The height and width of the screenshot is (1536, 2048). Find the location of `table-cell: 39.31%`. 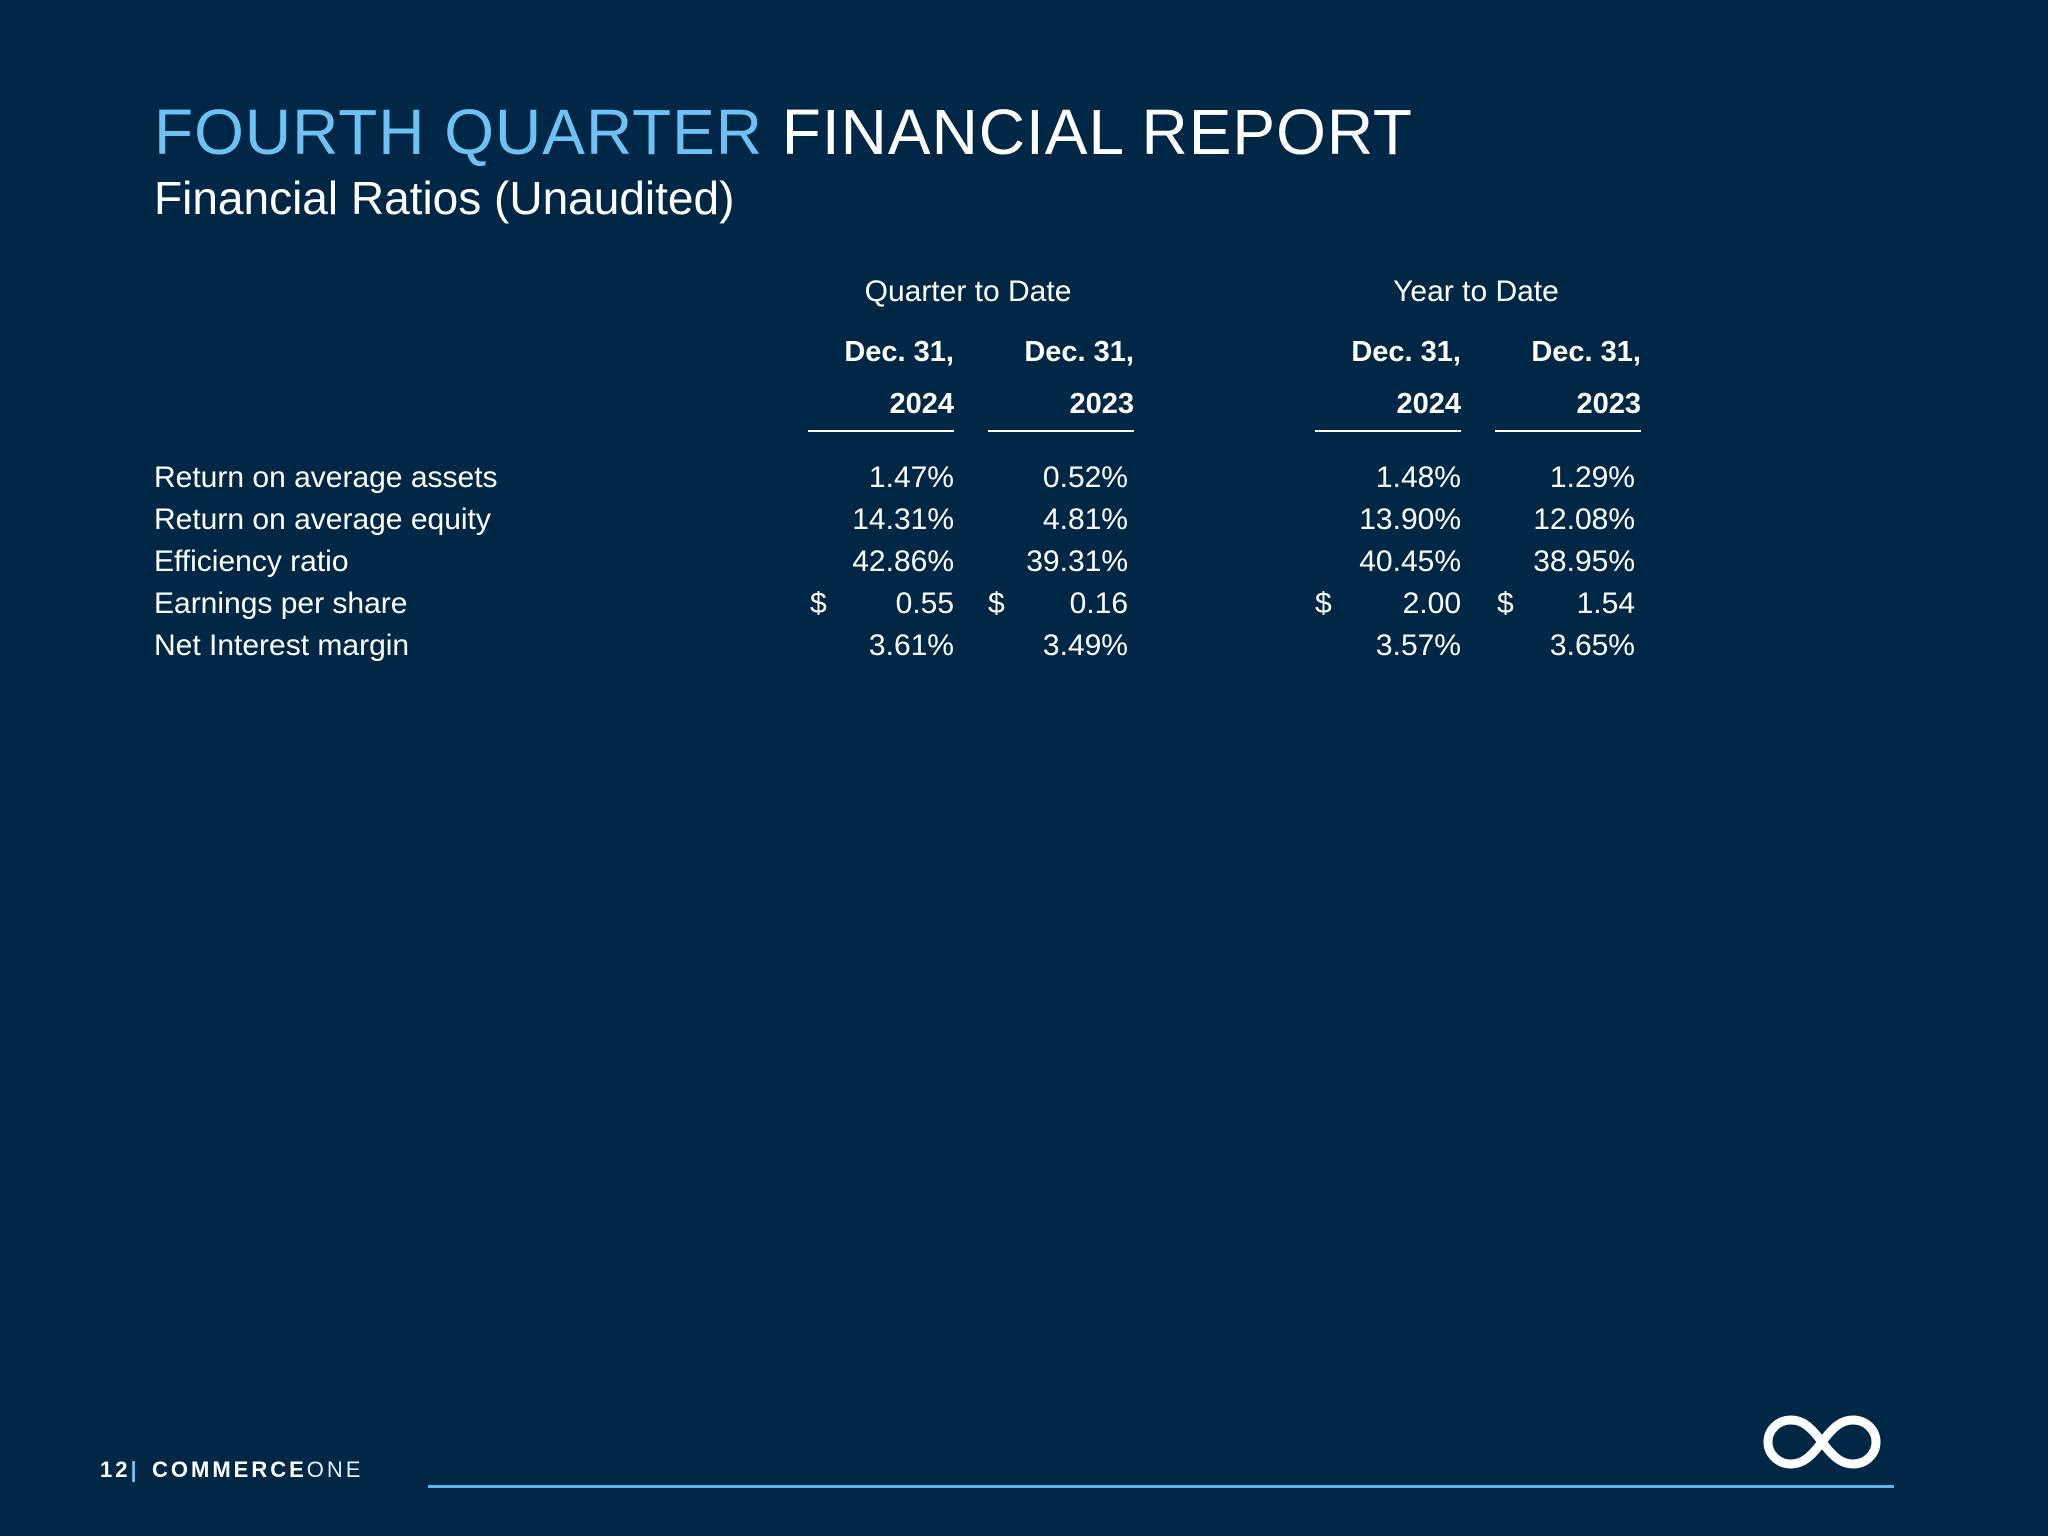

table-cell: 39.31% is located at coordinates (1077, 561).